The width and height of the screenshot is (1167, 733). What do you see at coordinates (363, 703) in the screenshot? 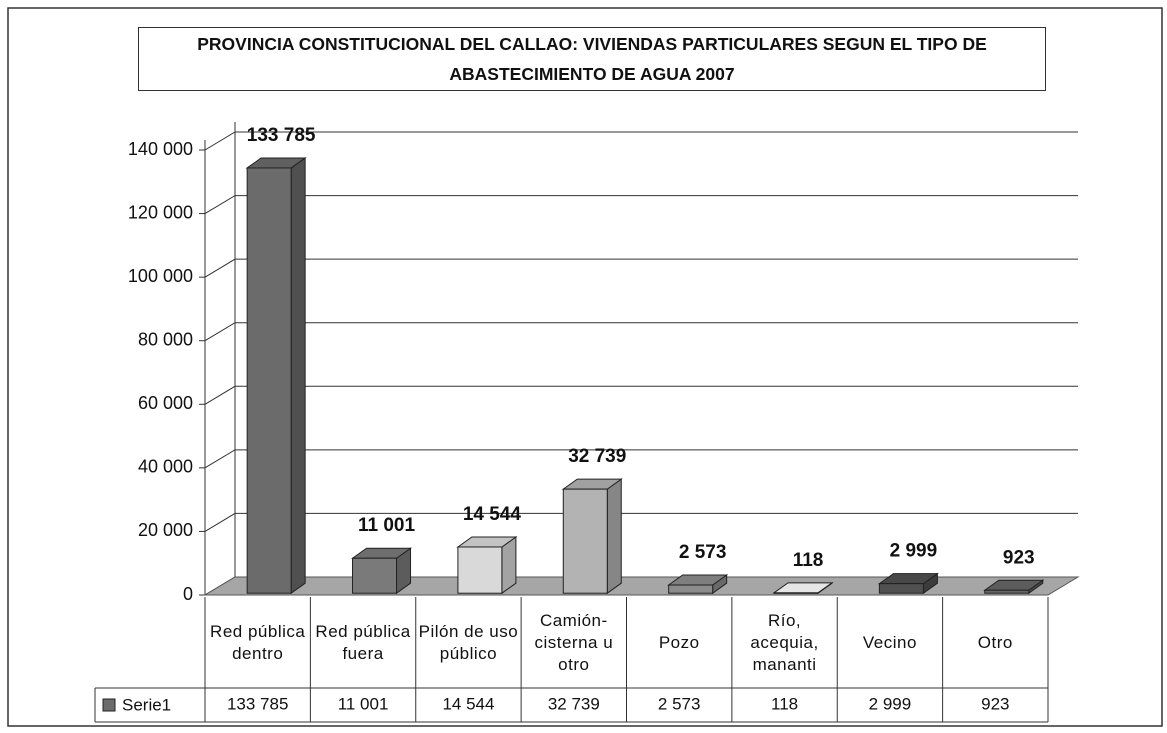
I see `table-value: 11 001` at bounding box center [363, 703].